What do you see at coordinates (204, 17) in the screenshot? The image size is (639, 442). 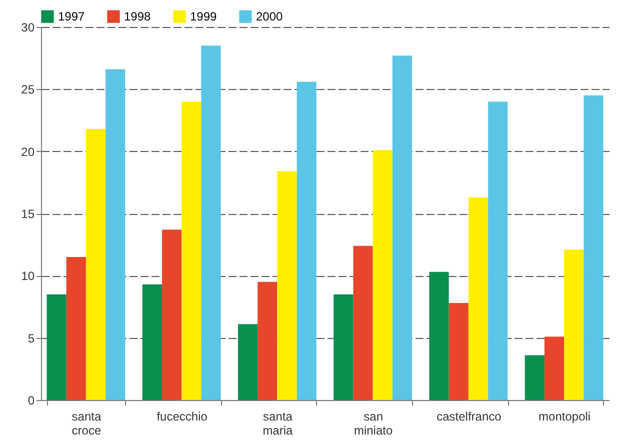 I see `legend-label: 1999` at bounding box center [204, 17].